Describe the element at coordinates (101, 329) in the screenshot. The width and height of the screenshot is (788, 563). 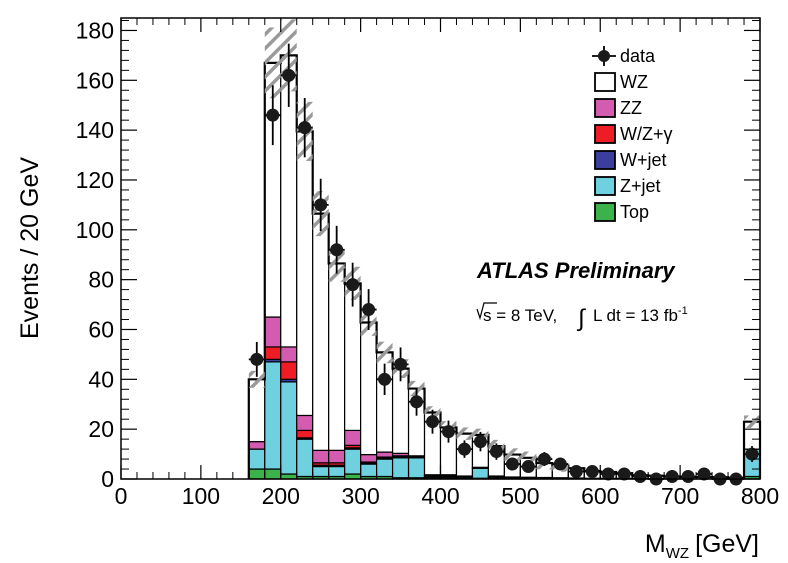
I see `y-tick-label: 60` at that location.